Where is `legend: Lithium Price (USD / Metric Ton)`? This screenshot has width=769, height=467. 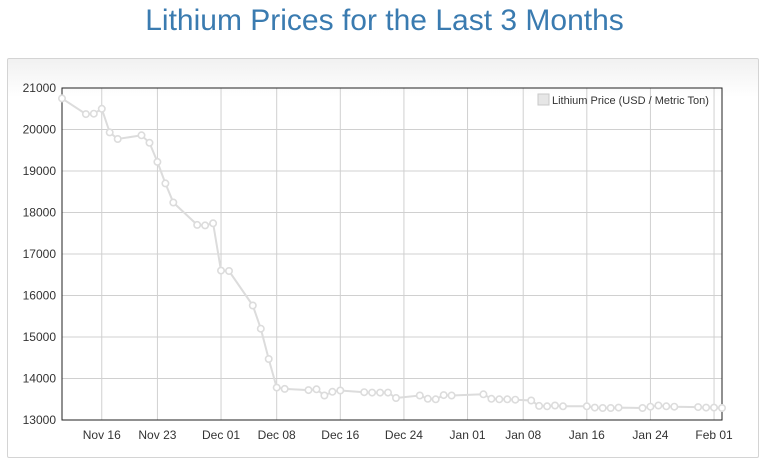 legend: Lithium Price (USD / Metric Ton) is located at coordinates (623, 100).